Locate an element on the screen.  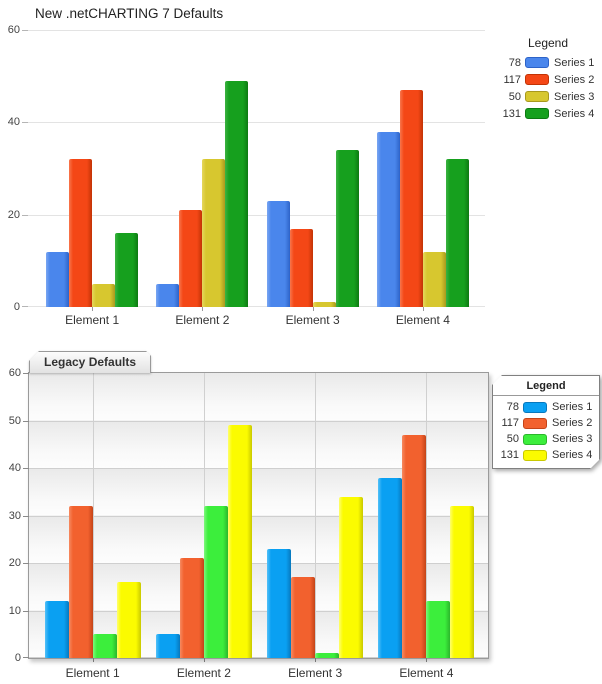
legend-row: 131 Series 4 is located at coordinates (546, 455).